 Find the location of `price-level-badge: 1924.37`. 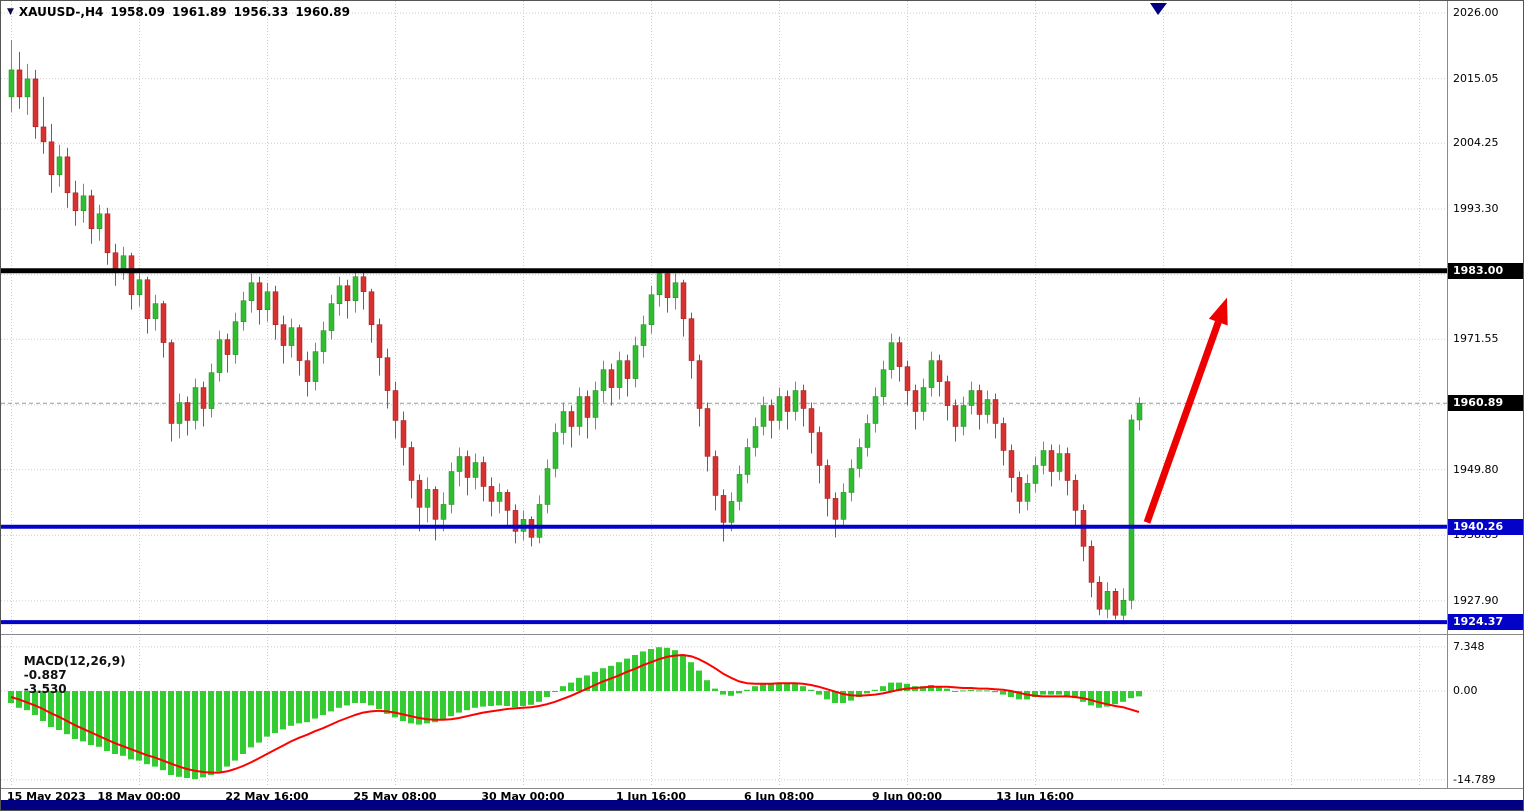

price-level-badge: 1924.37 is located at coordinates (1485, 622).